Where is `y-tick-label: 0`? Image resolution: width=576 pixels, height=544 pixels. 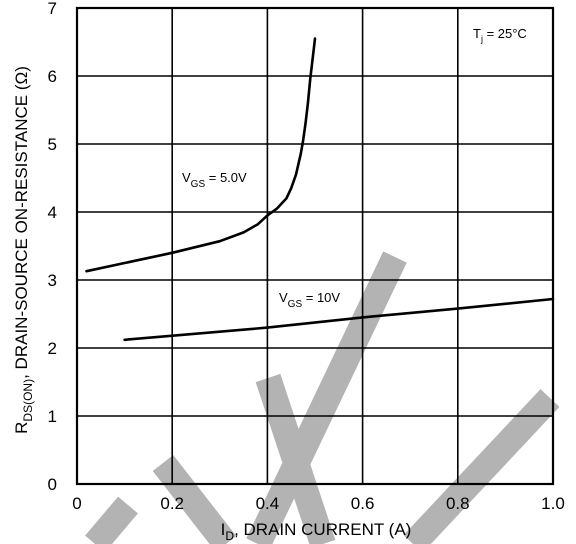
y-tick-label: 0 is located at coordinates (52, 484).